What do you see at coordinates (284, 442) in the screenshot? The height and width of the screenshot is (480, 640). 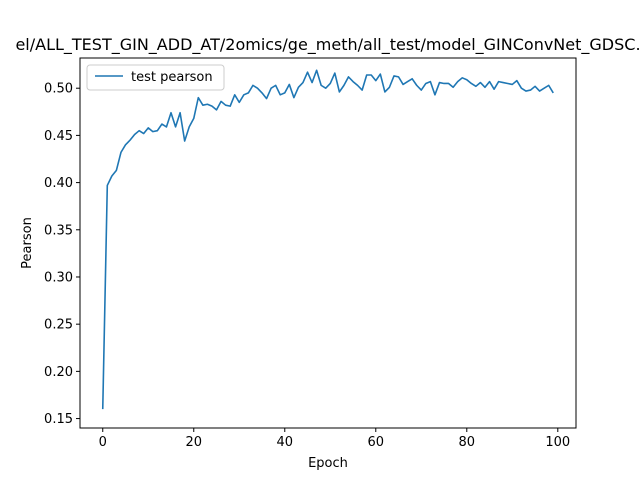 I see `x-tick-label: 40` at bounding box center [284, 442].